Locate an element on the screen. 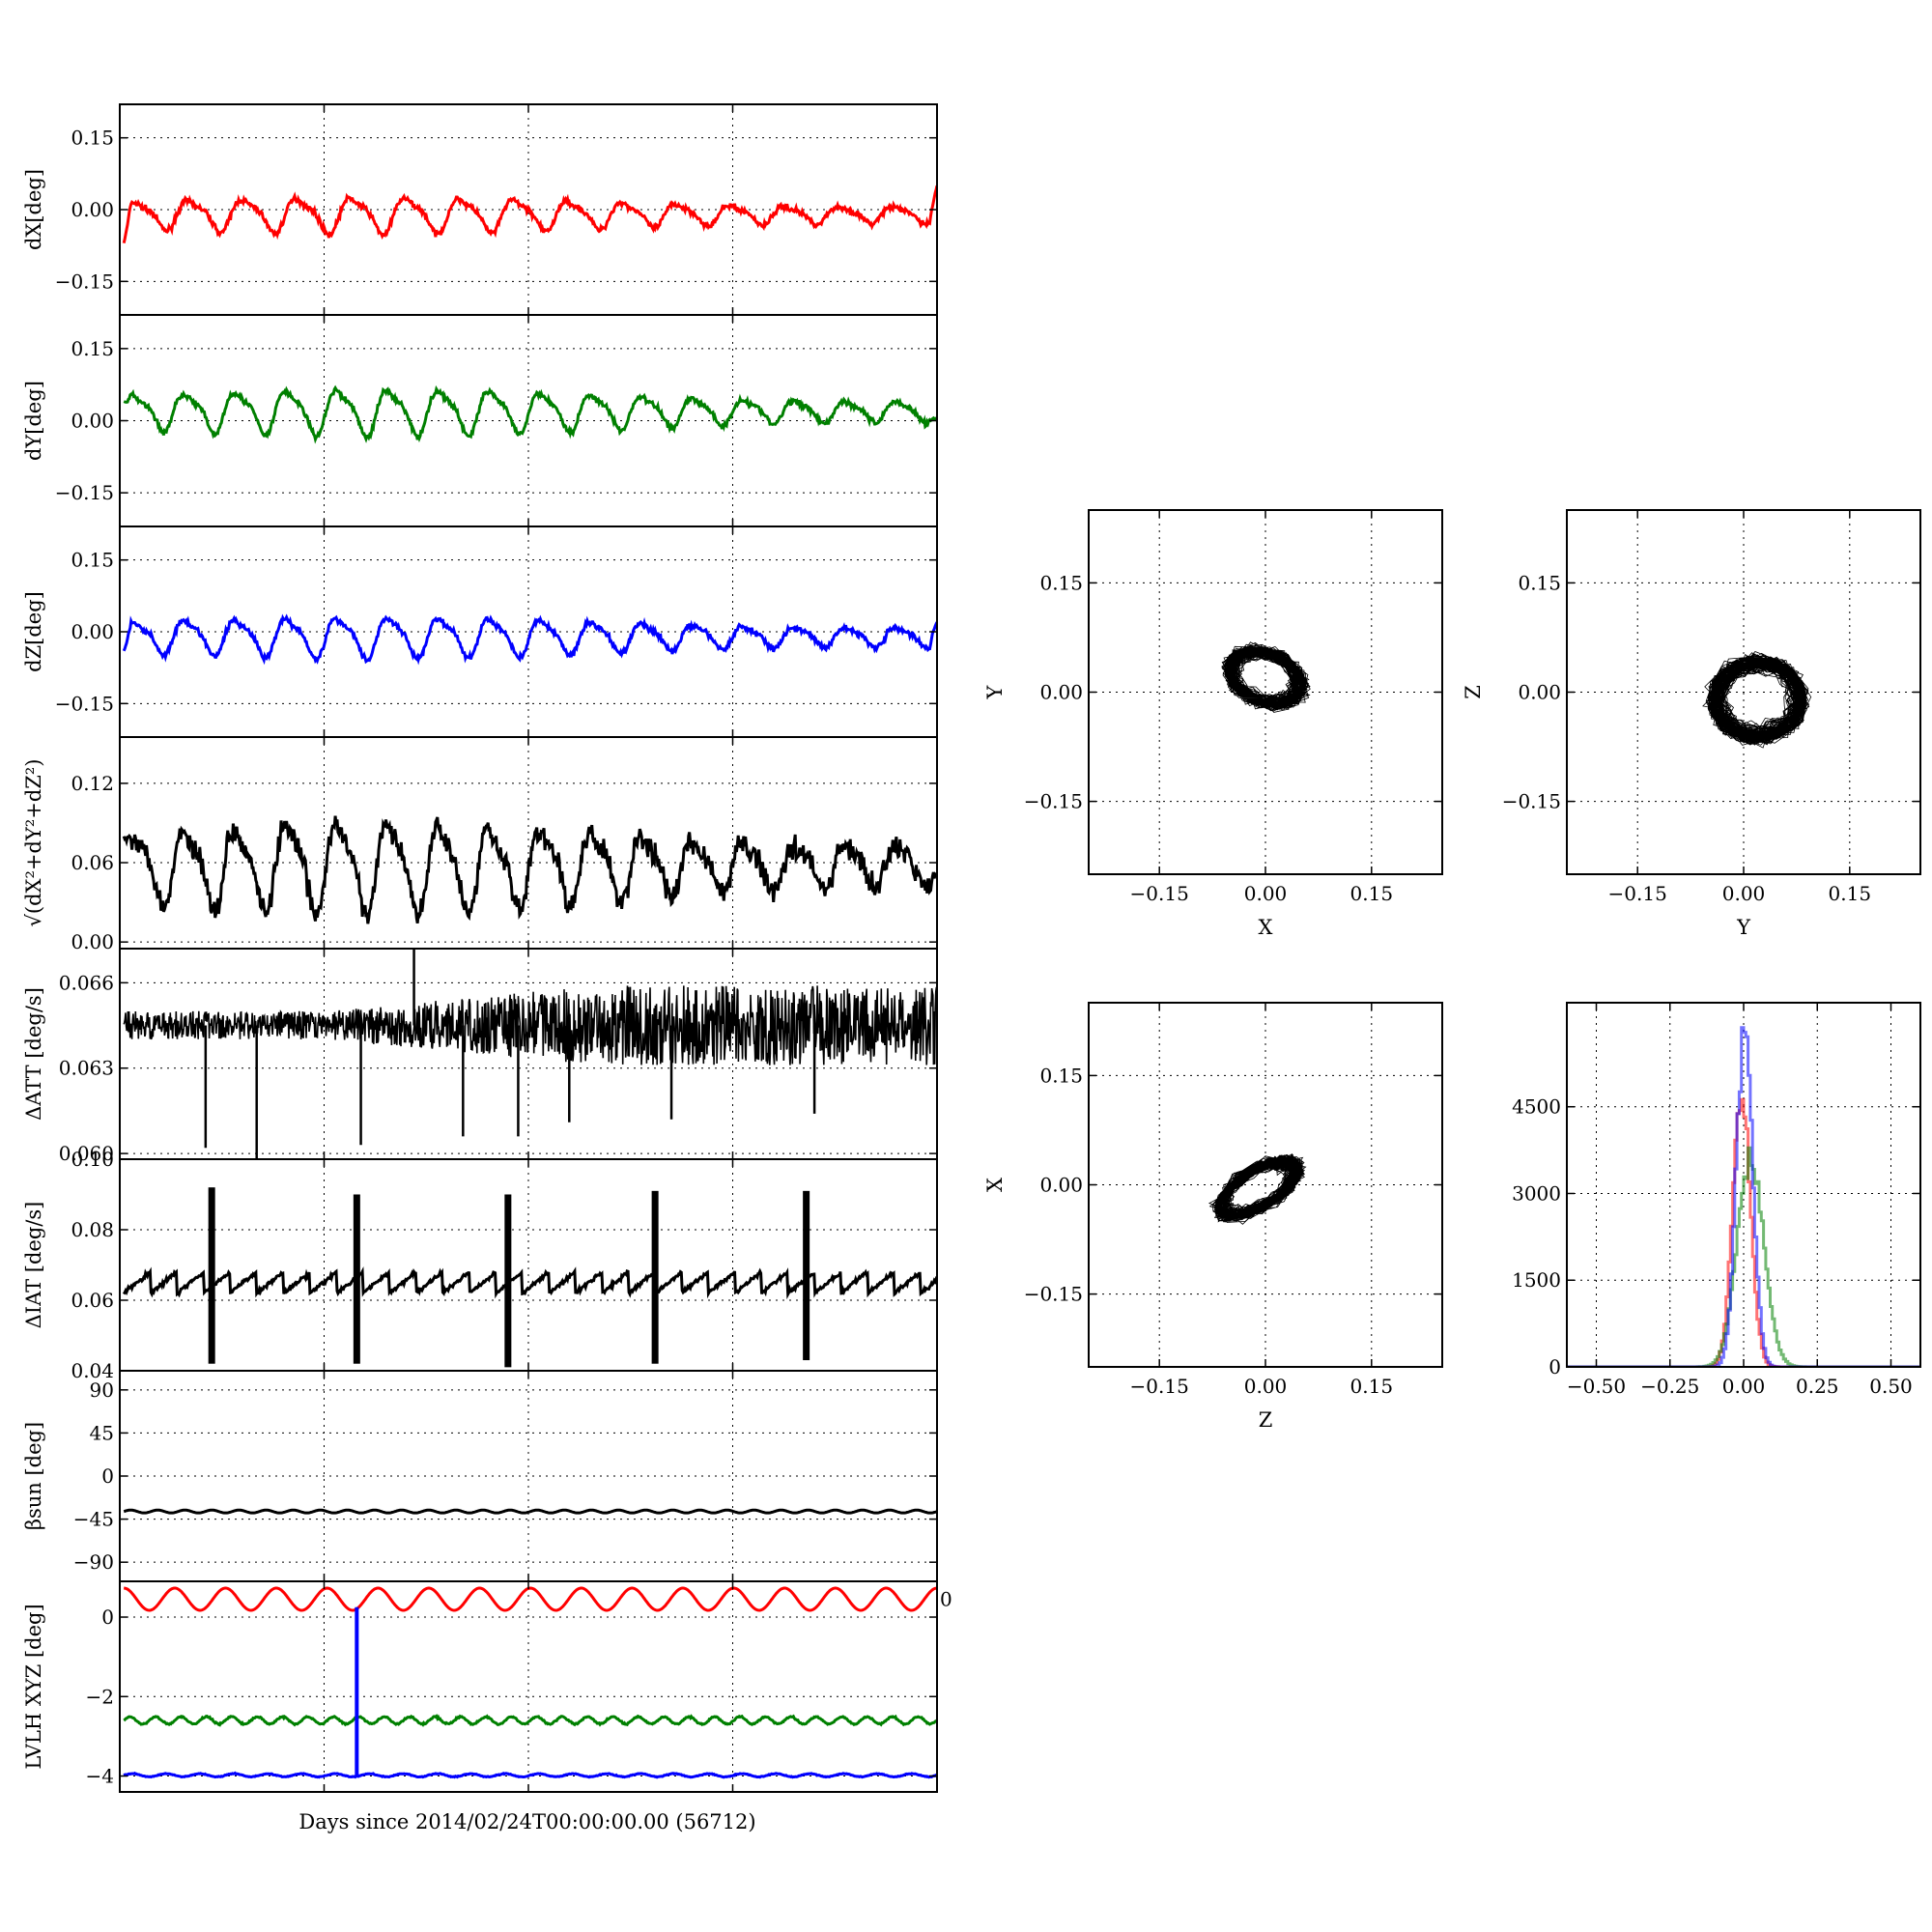  y-axis-label: ΔATT [deg/s] is located at coordinates (33, 1054).